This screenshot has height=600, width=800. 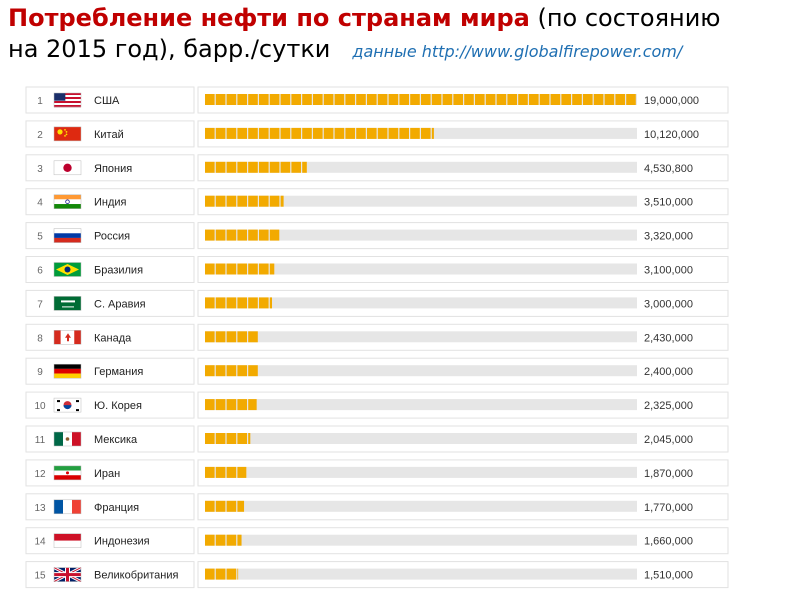 What do you see at coordinates (668, 372) in the screenshot?
I see `value-label: 2,400,000` at bounding box center [668, 372].